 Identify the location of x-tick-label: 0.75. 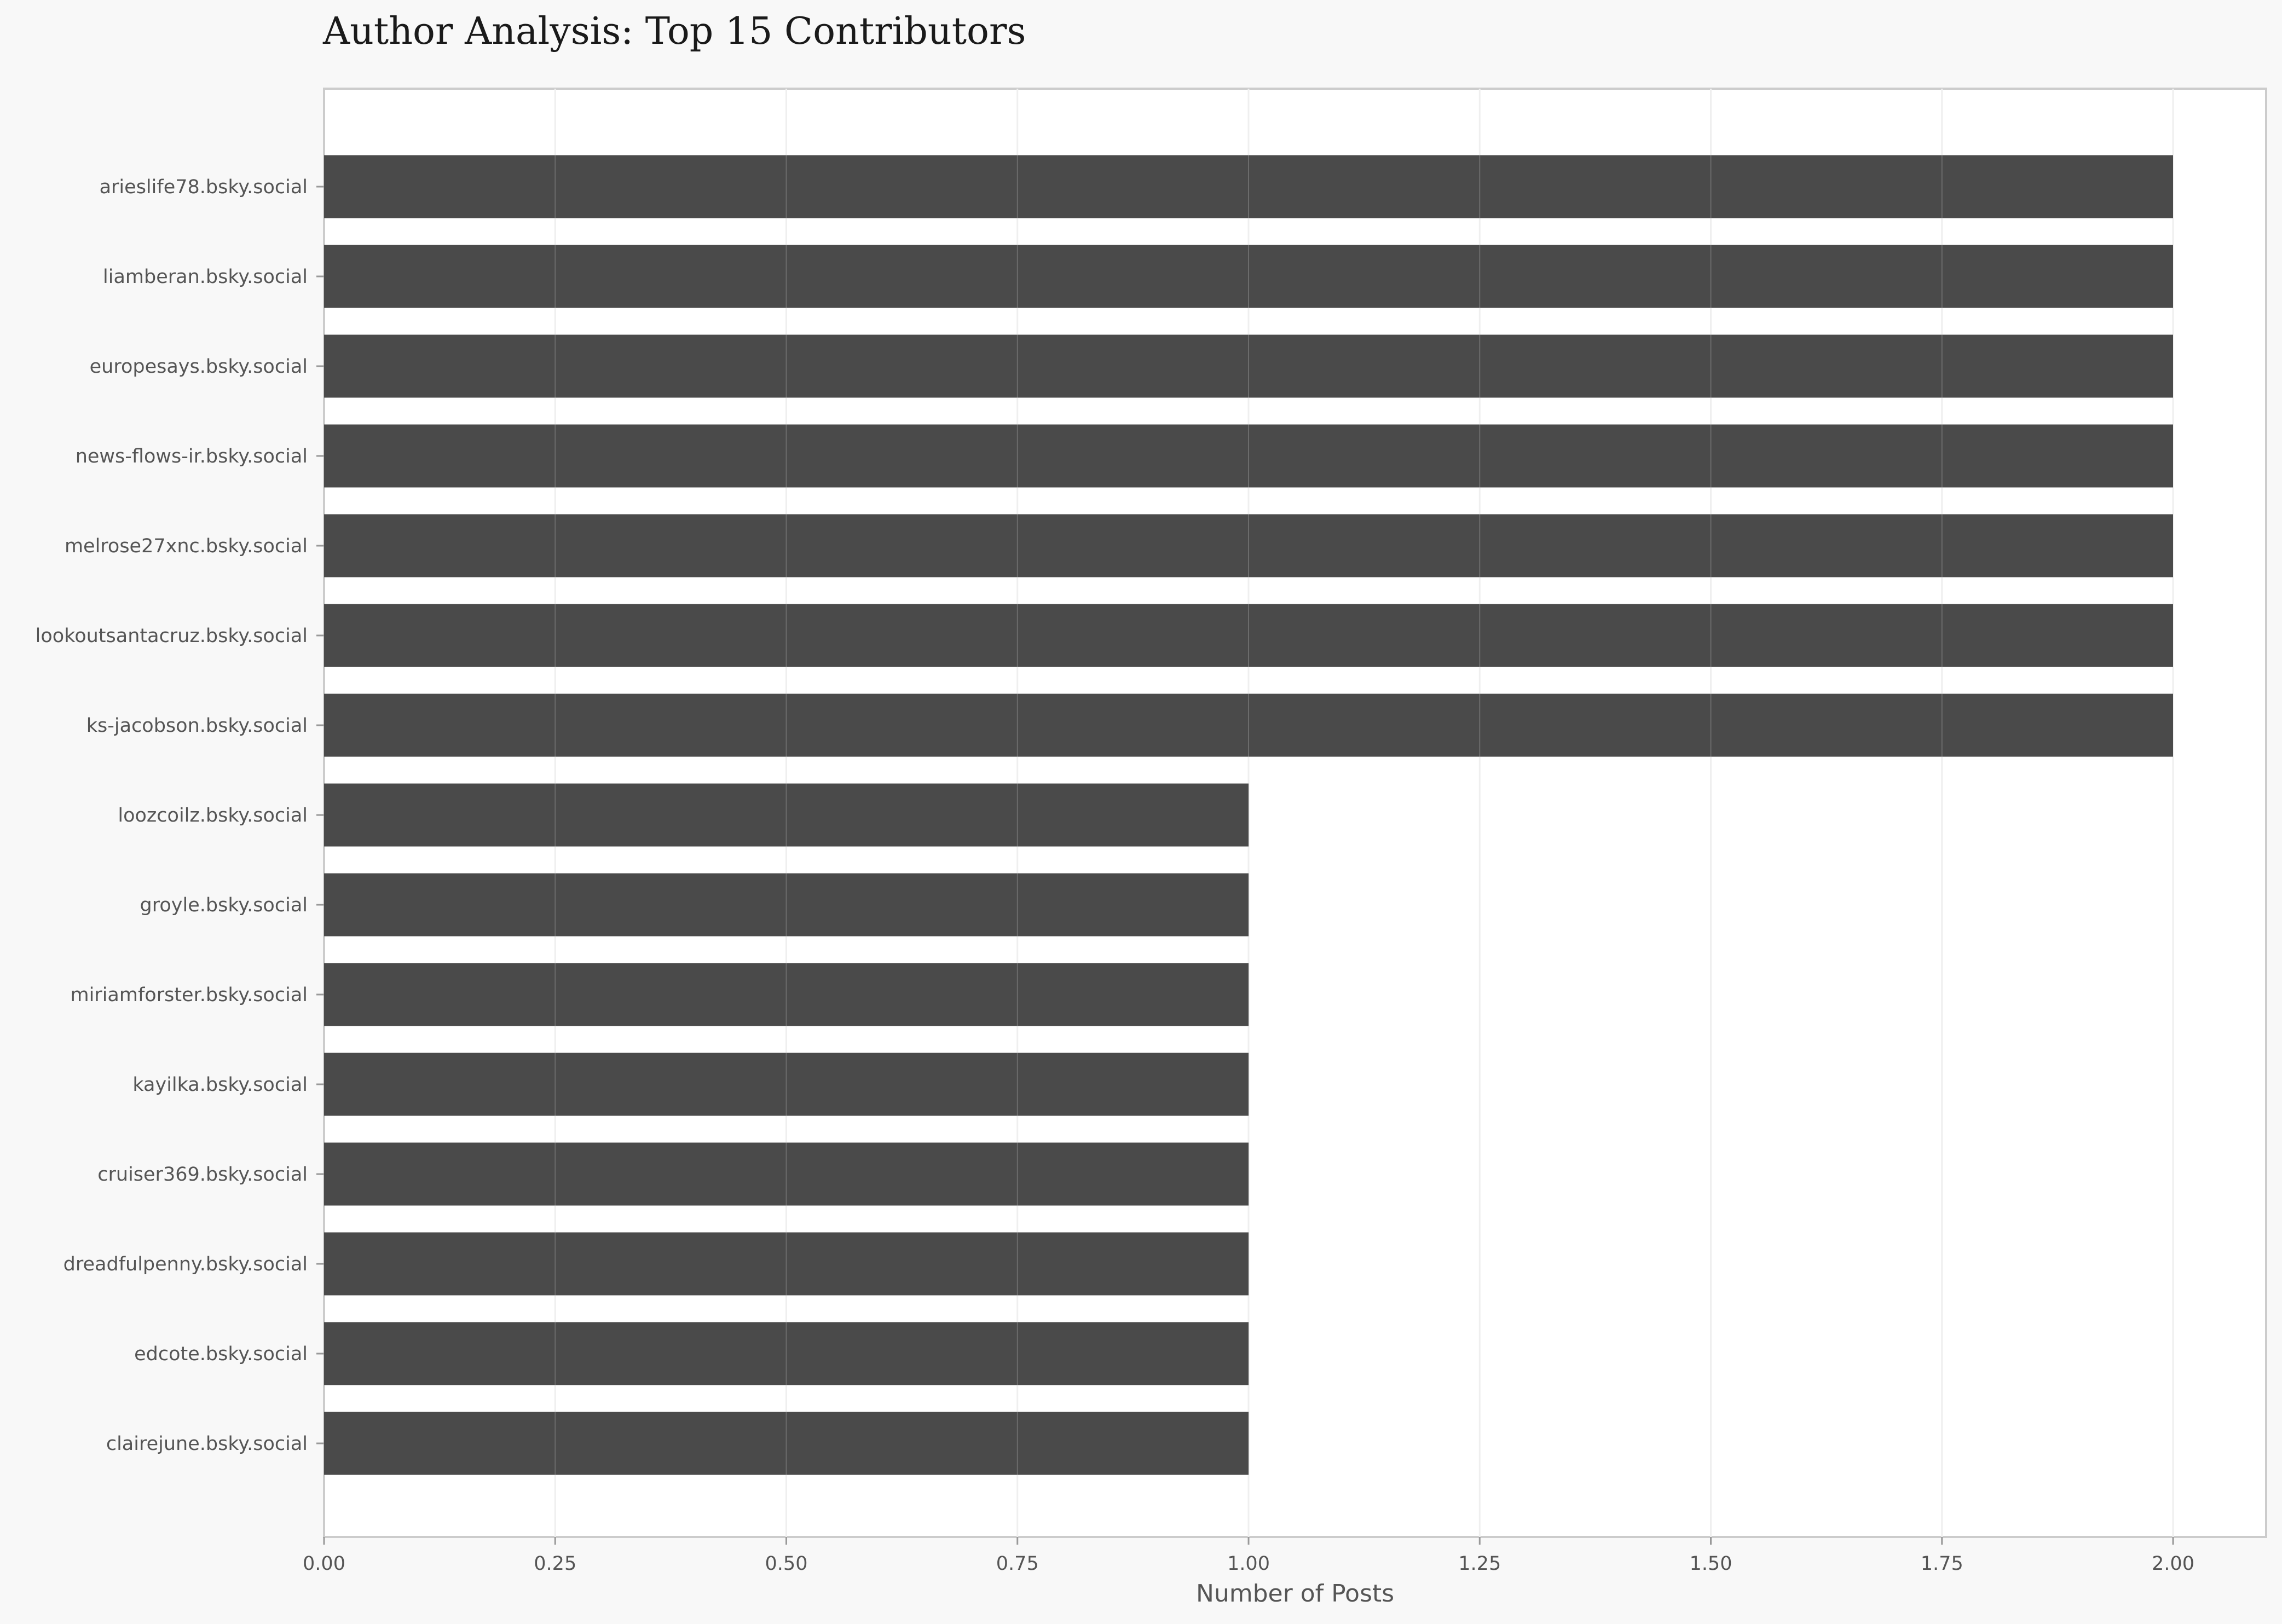
(1018, 1564).